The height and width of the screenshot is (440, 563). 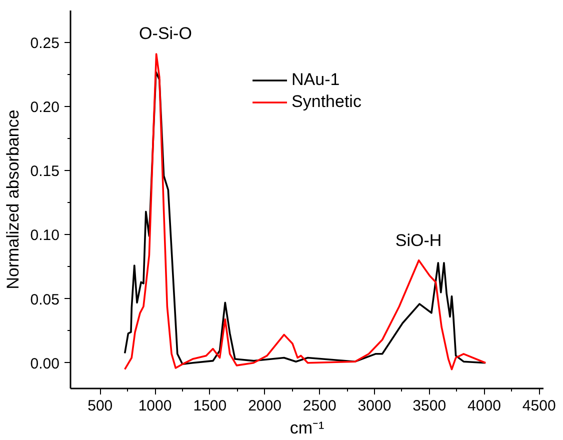 I want to click on annotation: SiO-H, so click(x=418, y=240).